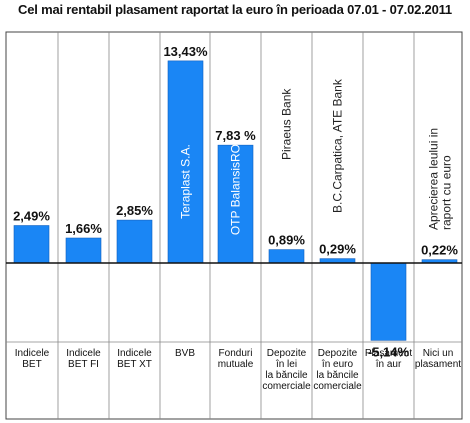 This screenshot has width=470, height=423. I want to click on value-label: 0,89%, so click(286, 240).